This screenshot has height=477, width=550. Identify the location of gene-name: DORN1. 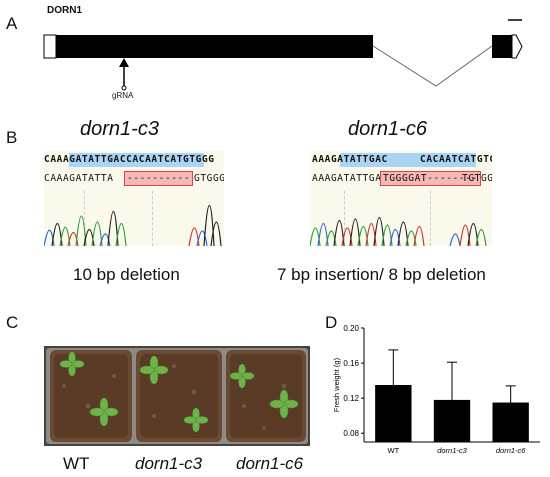
(65, 10).